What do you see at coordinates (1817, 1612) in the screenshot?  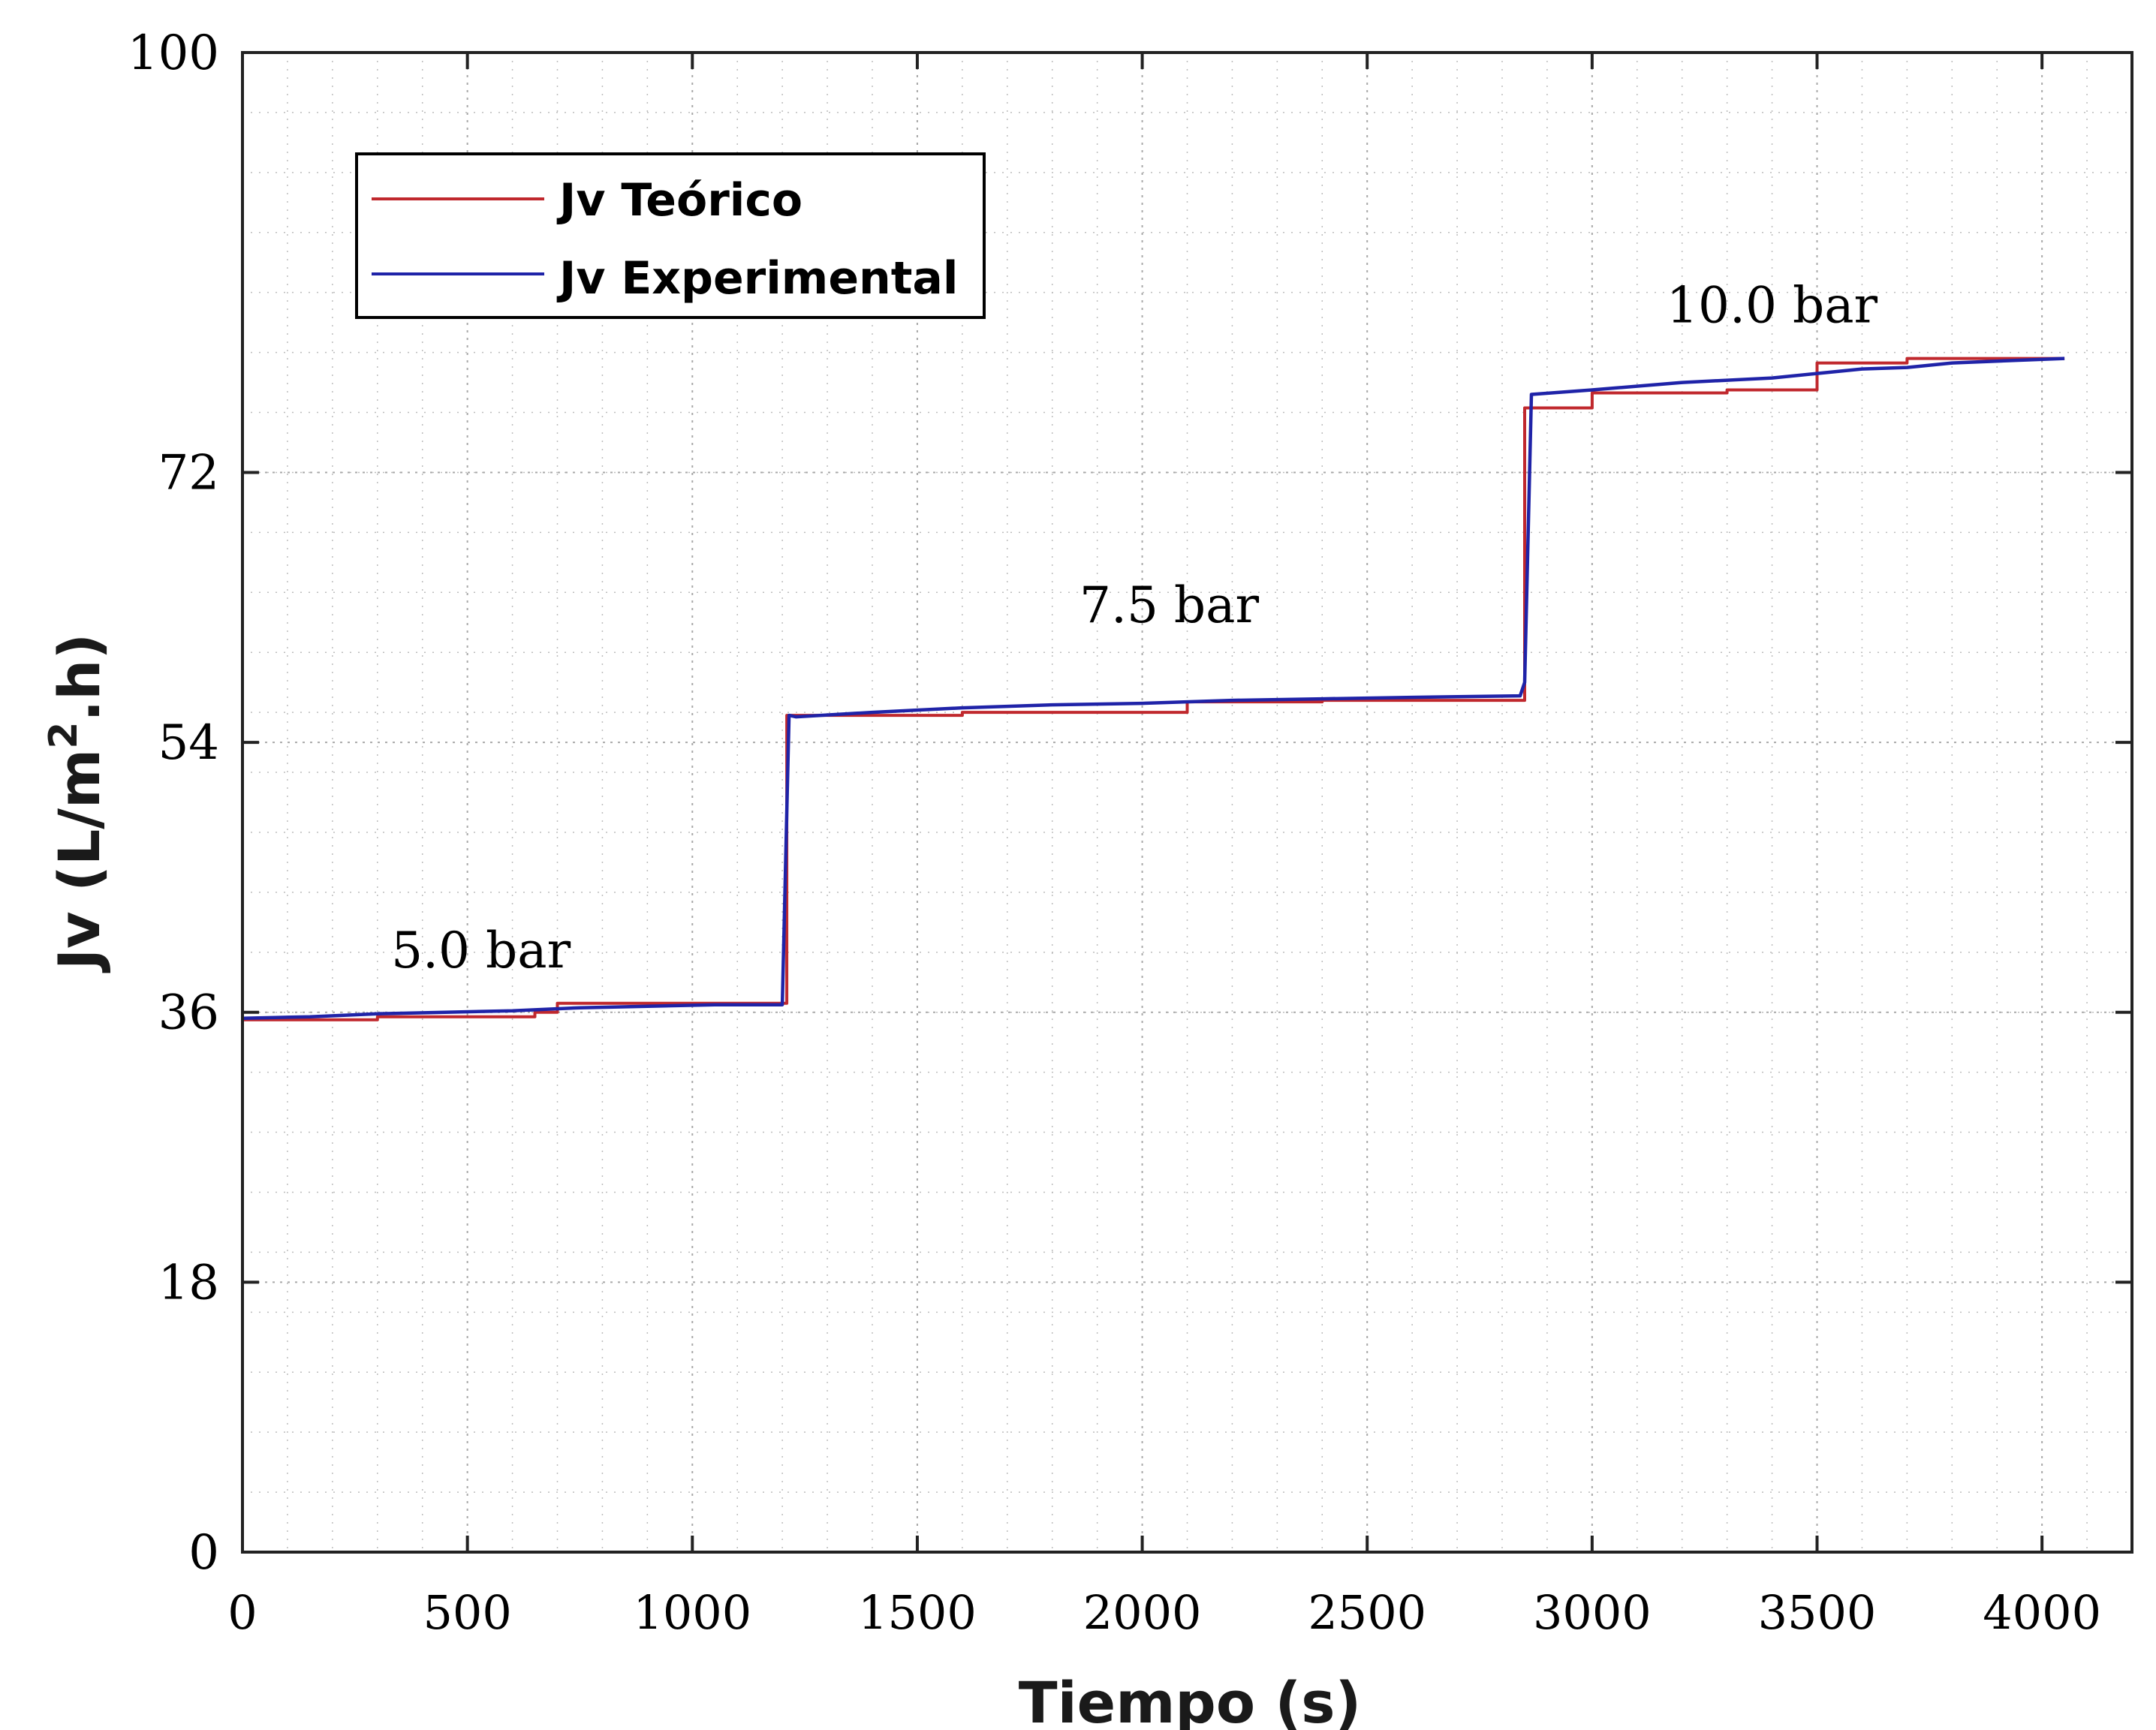 I see `x-tick-label: 3500` at bounding box center [1817, 1612].